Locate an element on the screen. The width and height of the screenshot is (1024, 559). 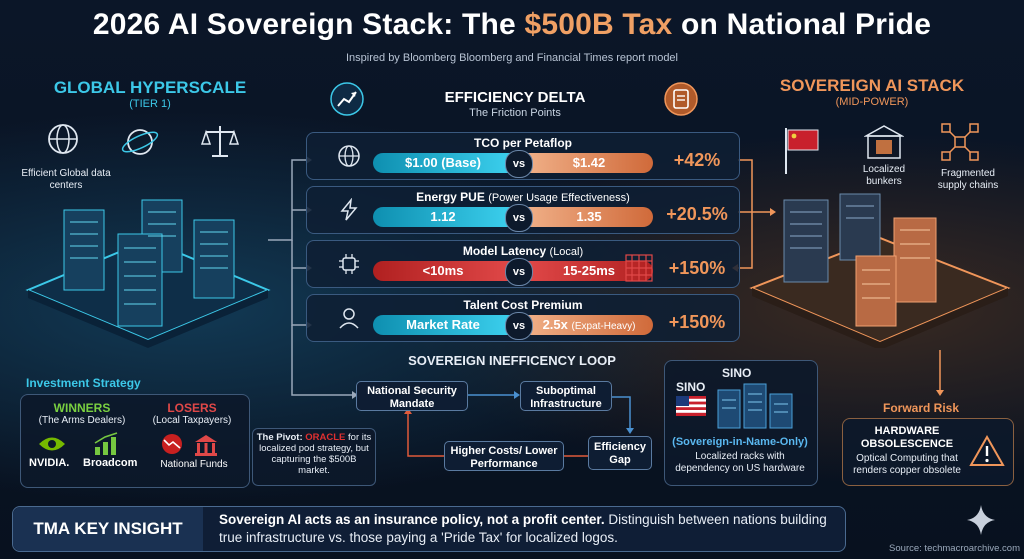
nvidia-logo-icon is located at coordinates (52, 444).